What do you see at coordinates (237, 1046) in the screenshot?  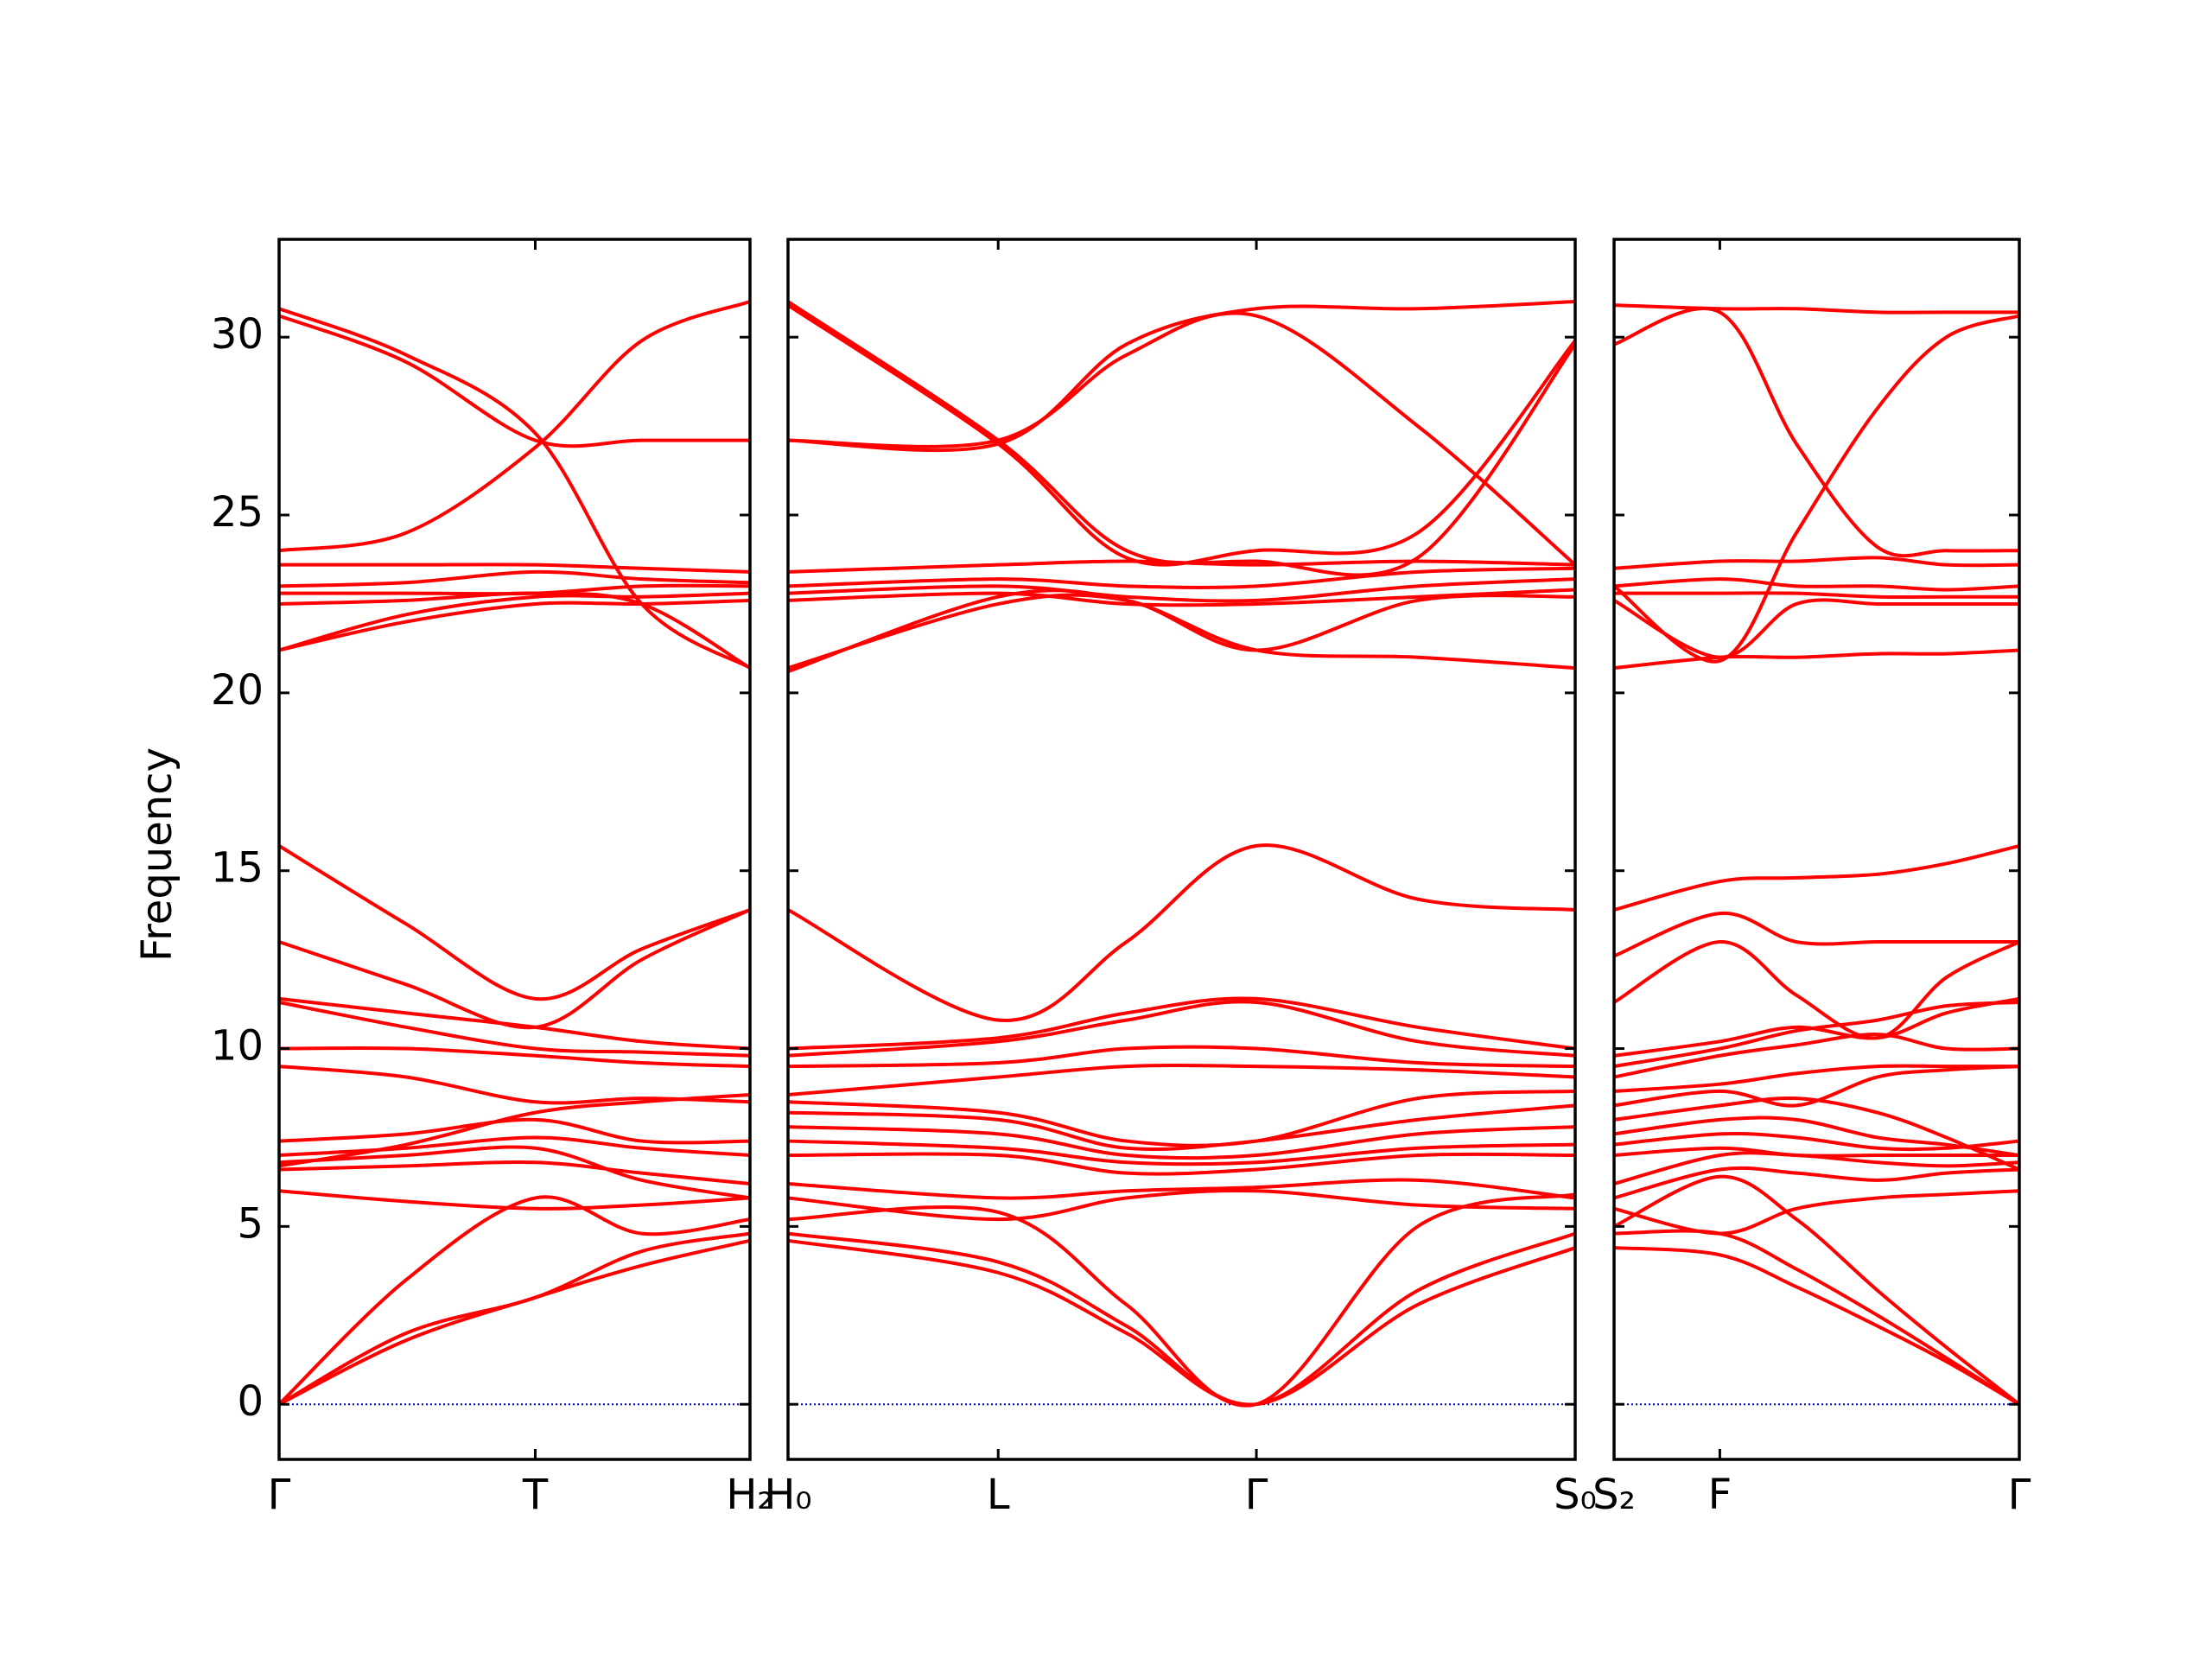 I see `y-tick-label: 10` at bounding box center [237, 1046].